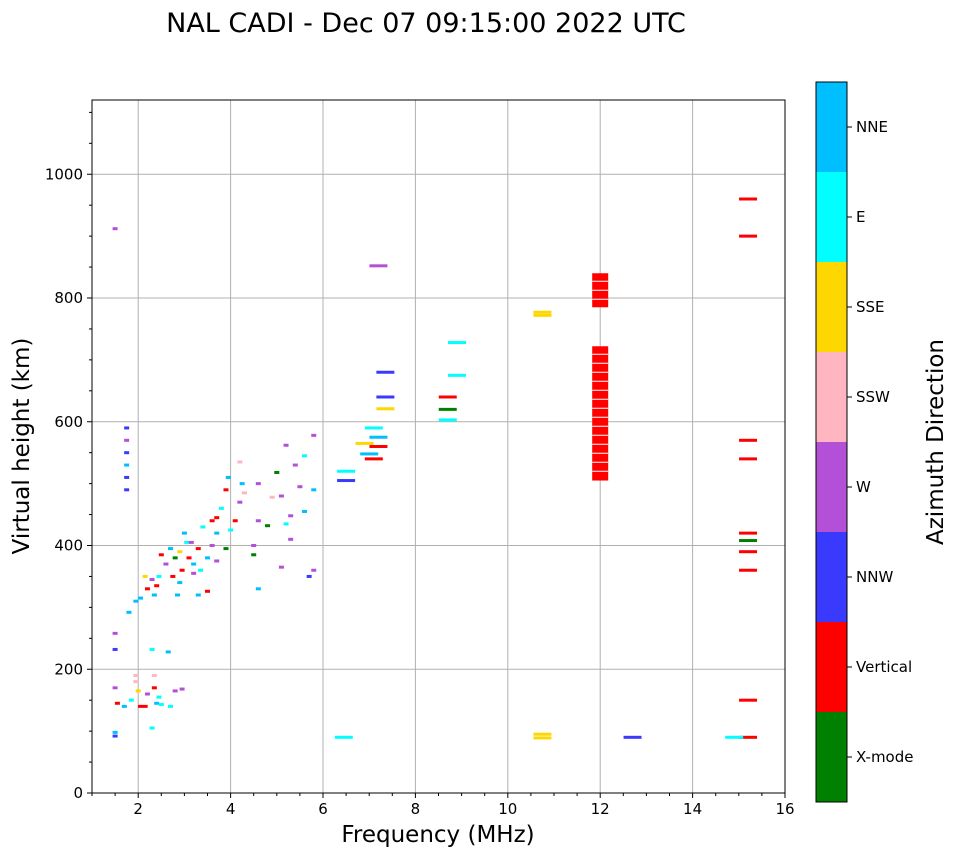 The width and height of the screenshot is (958, 857). I want to click on x-tick-label: 2, so click(138, 809).